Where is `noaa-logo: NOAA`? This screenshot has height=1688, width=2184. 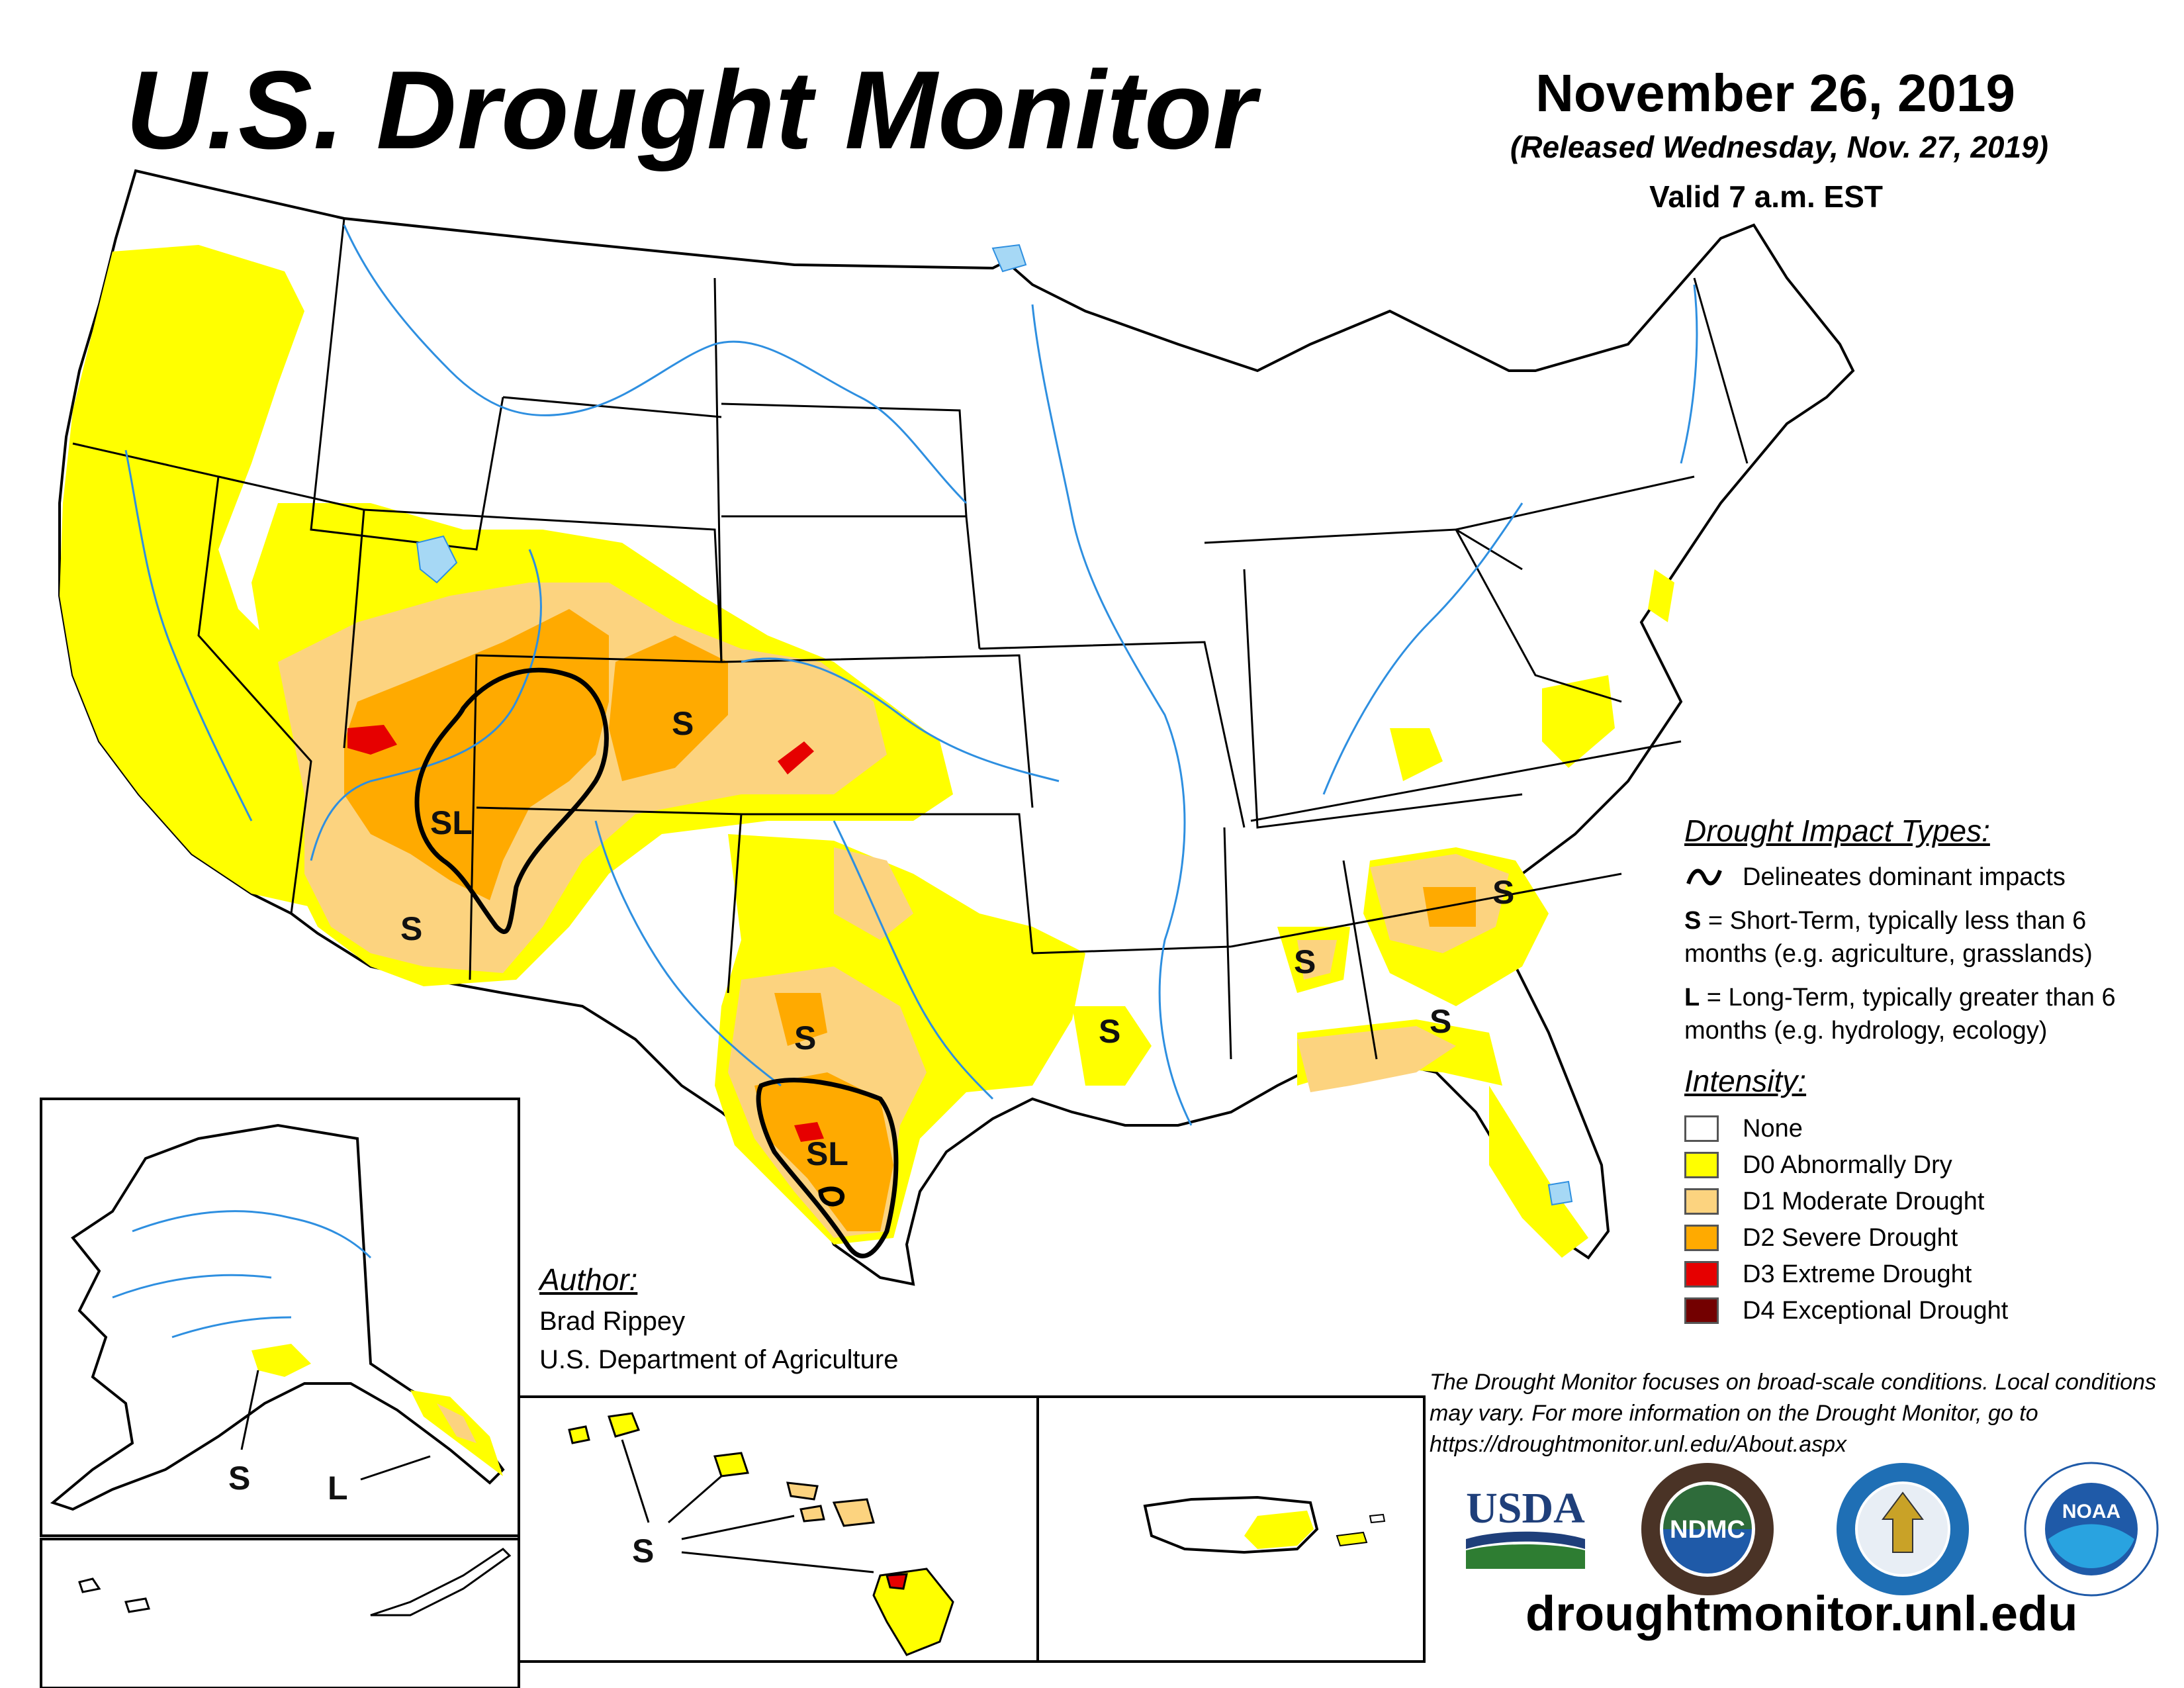
noaa-logo: NOAA is located at coordinates (2091, 1529).